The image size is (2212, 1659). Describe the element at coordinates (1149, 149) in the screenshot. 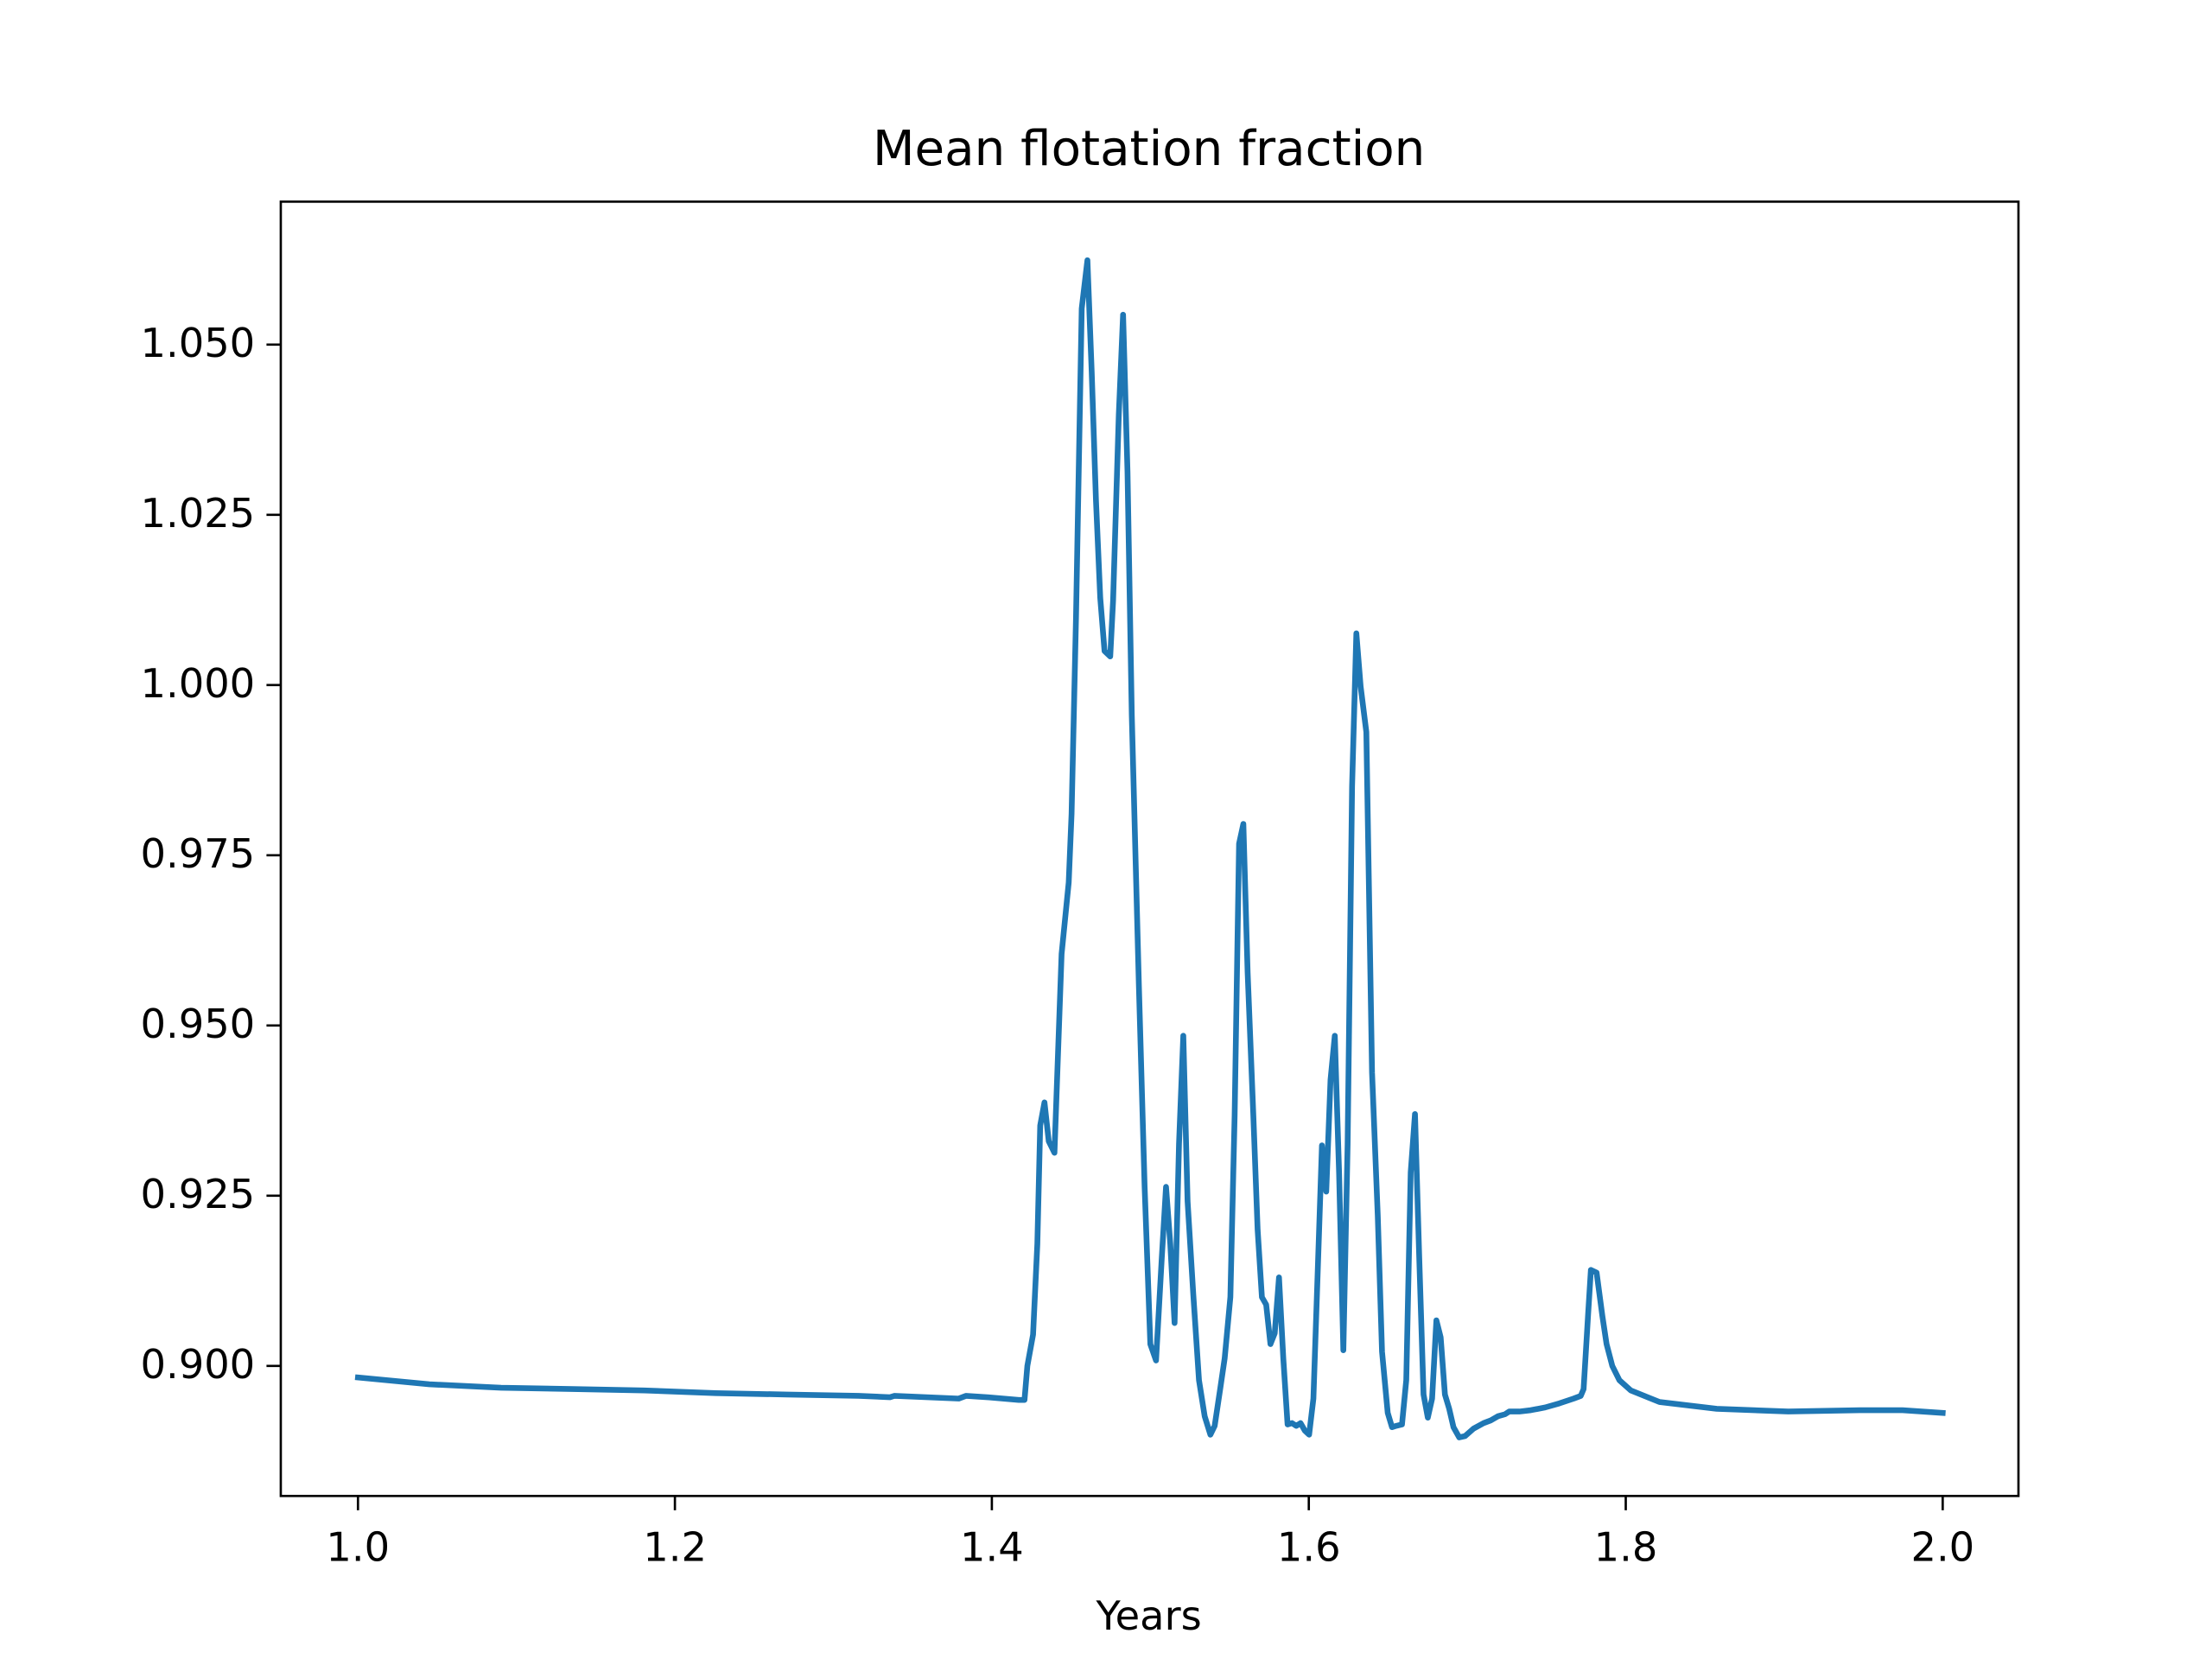

I see `chart-title: Mean flotation fraction` at that location.